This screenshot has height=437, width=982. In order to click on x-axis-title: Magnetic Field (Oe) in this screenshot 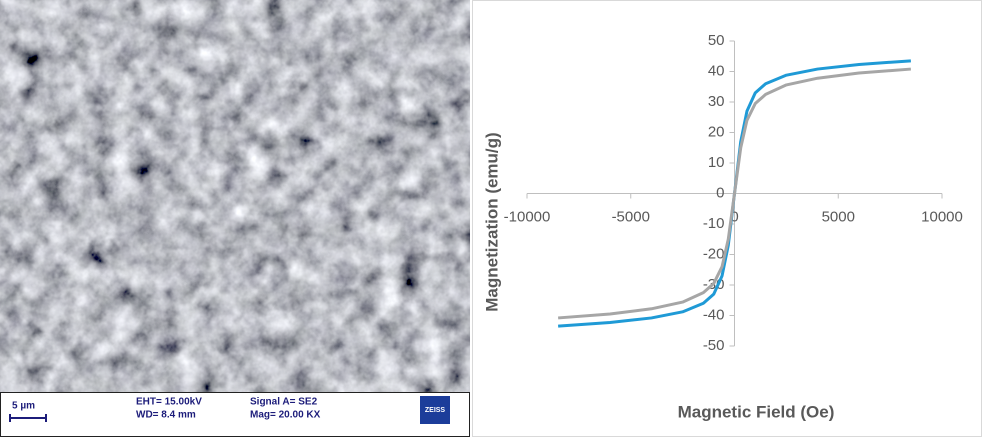, I will do `click(756, 411)`.